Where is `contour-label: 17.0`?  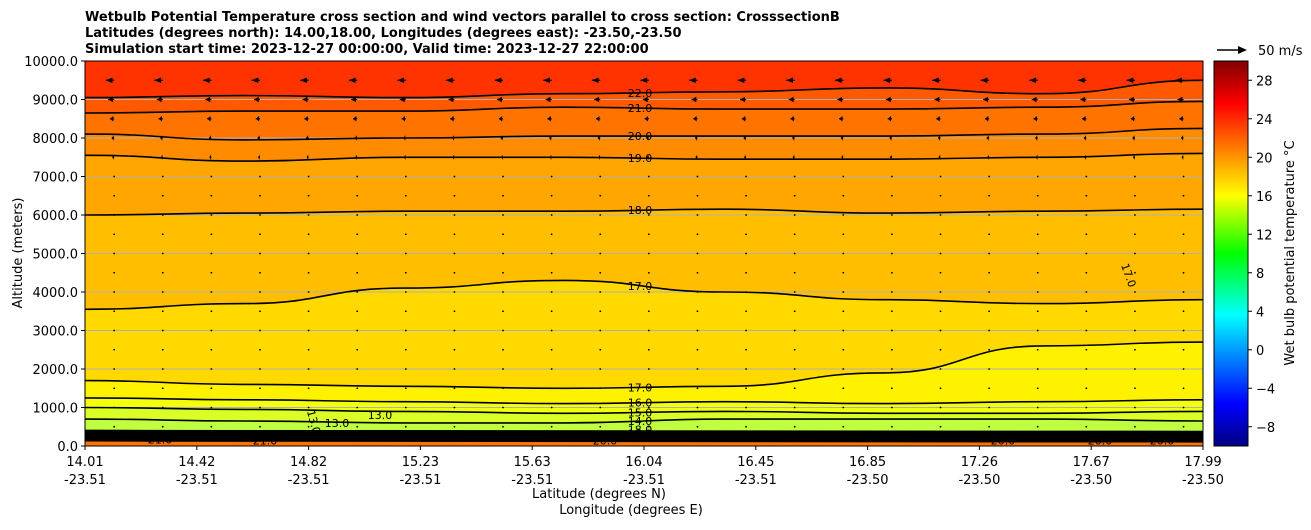
contour-label: 17.0 is located at coordinates (640, 387).